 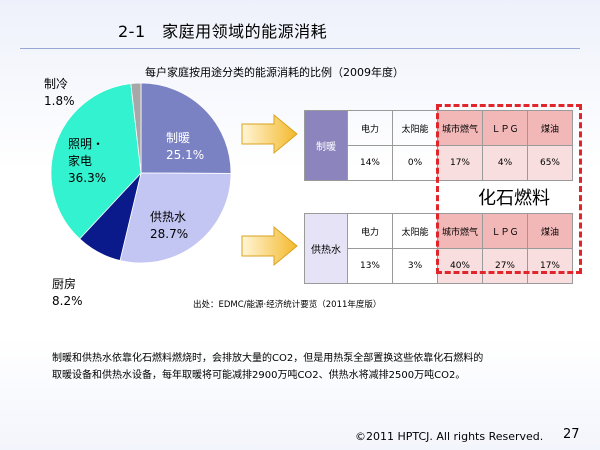 I want to click on pie-label-lighting-value: 36.3%, so click(x=87, y=178).